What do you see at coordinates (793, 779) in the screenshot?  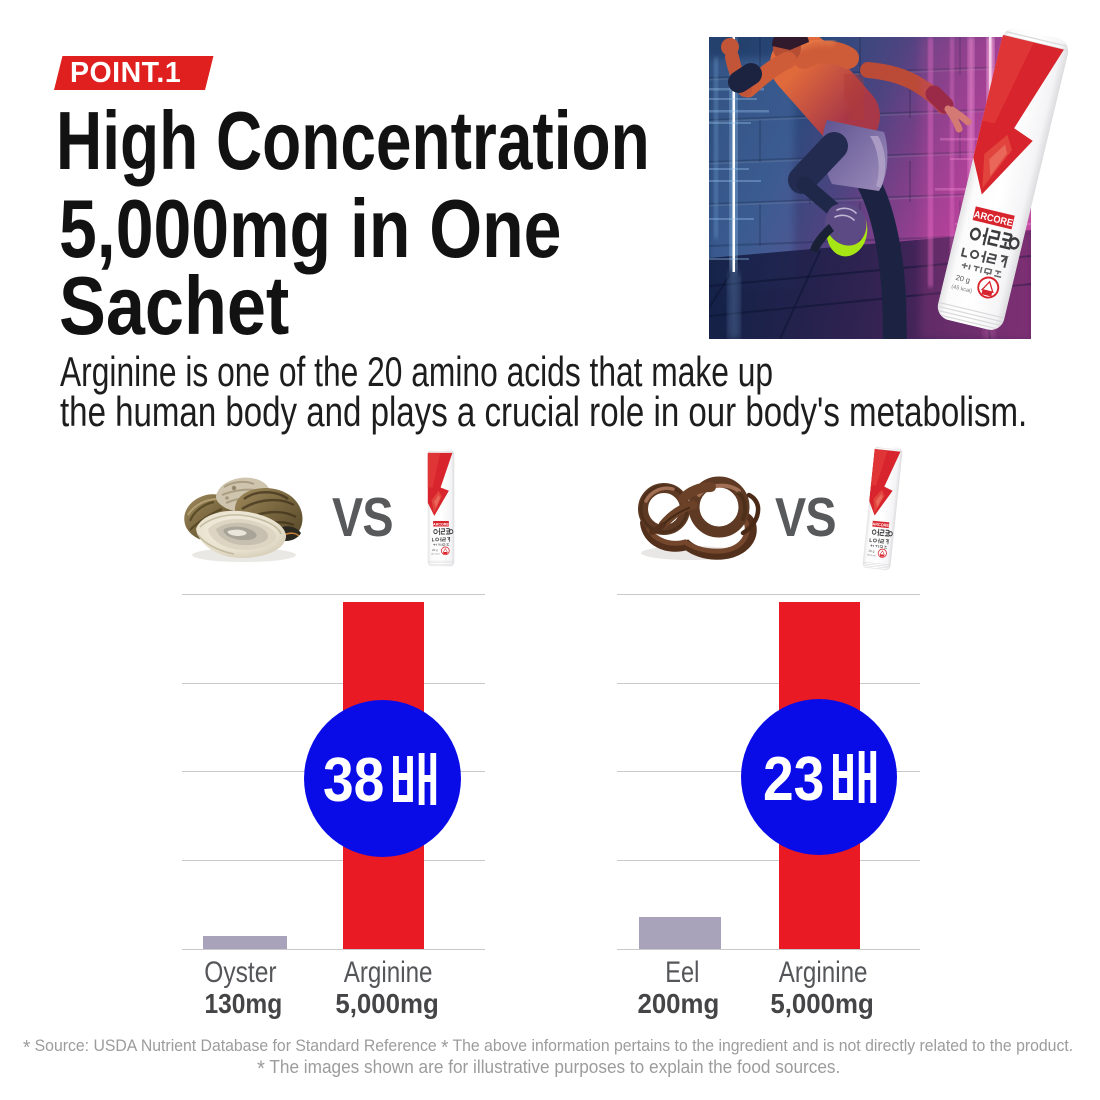 I see `svg-text: 23` at bounding box center [793, 779].